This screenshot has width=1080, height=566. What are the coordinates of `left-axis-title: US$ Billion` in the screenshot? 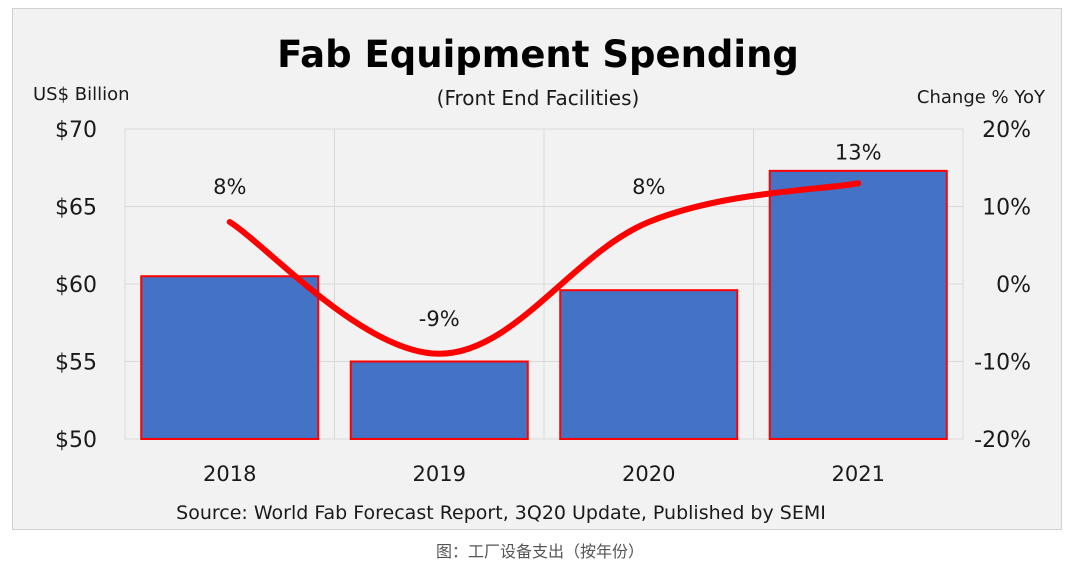 It's located at (81, 94).